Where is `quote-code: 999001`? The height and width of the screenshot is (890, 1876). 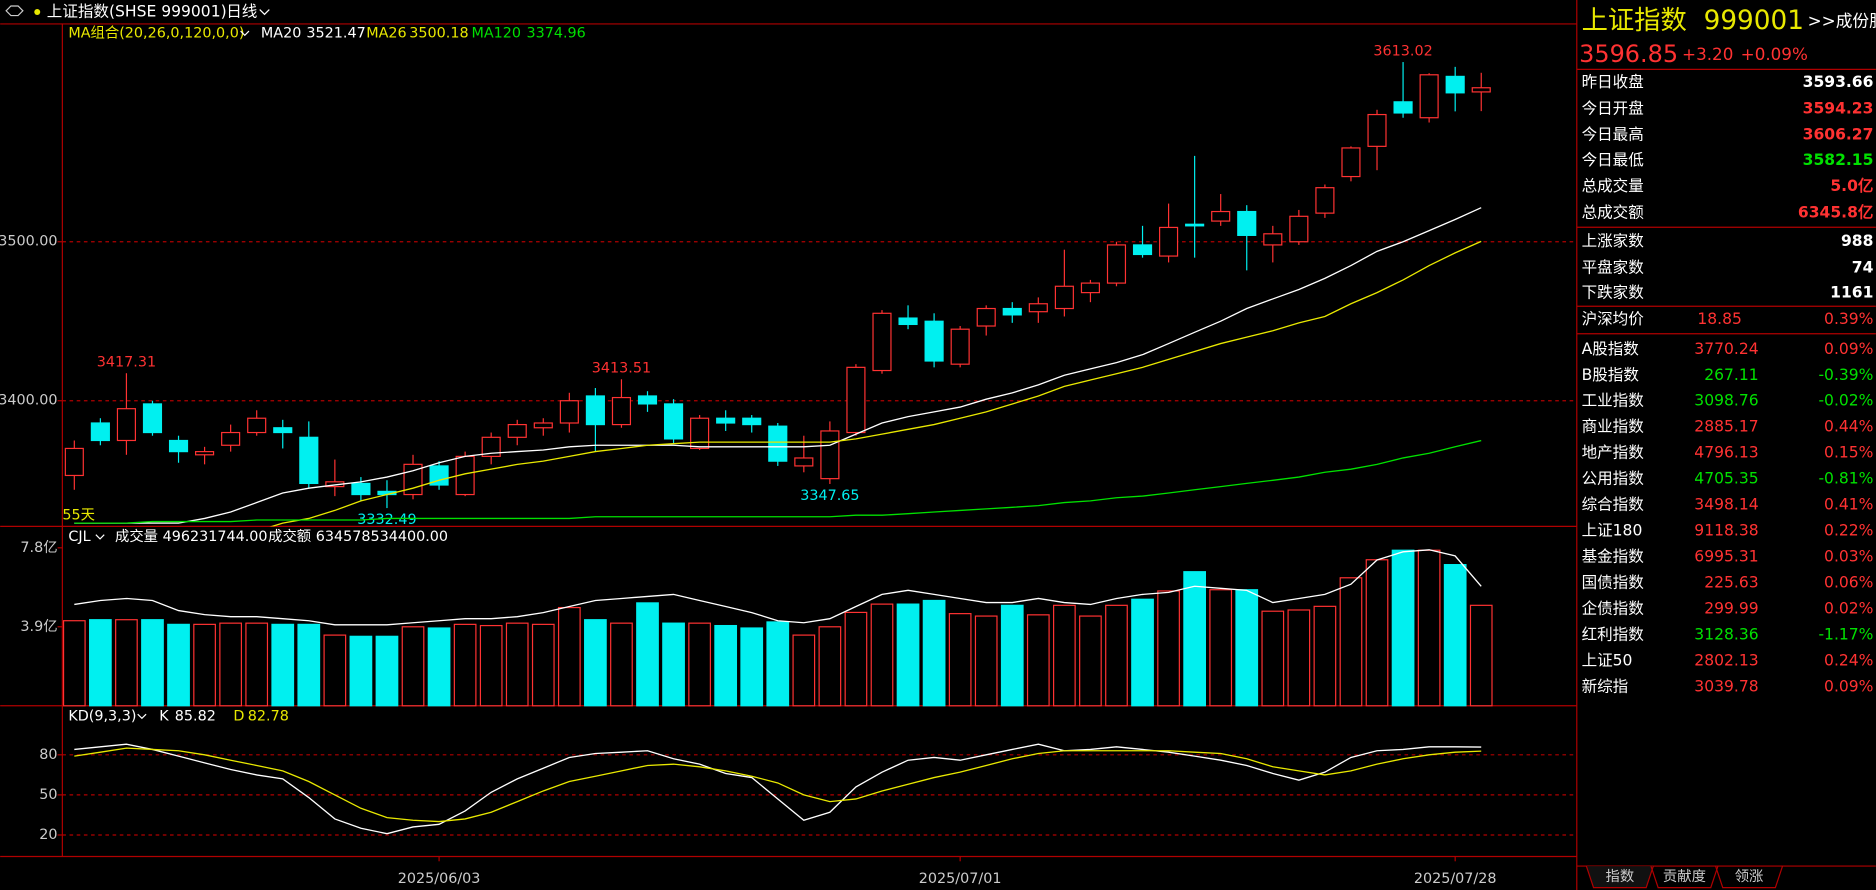 quote-code: 999001 is located at coordinates (1754, 21).